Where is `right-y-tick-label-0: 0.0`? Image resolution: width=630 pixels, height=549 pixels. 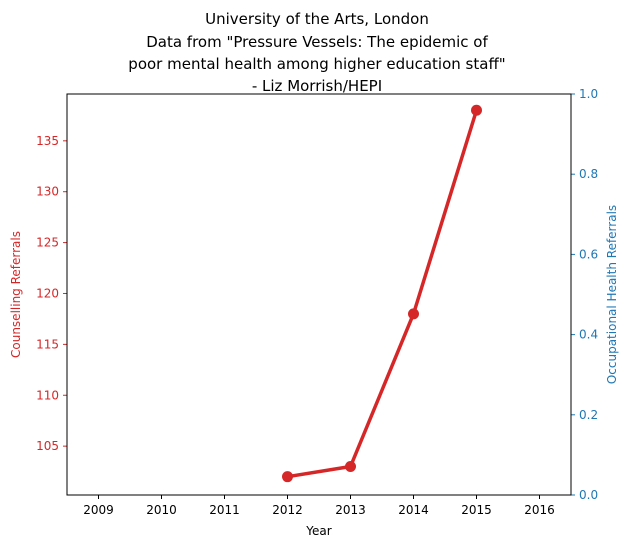 right-y-tick-label-0: 0.0 is located at coordinates (588, 495).